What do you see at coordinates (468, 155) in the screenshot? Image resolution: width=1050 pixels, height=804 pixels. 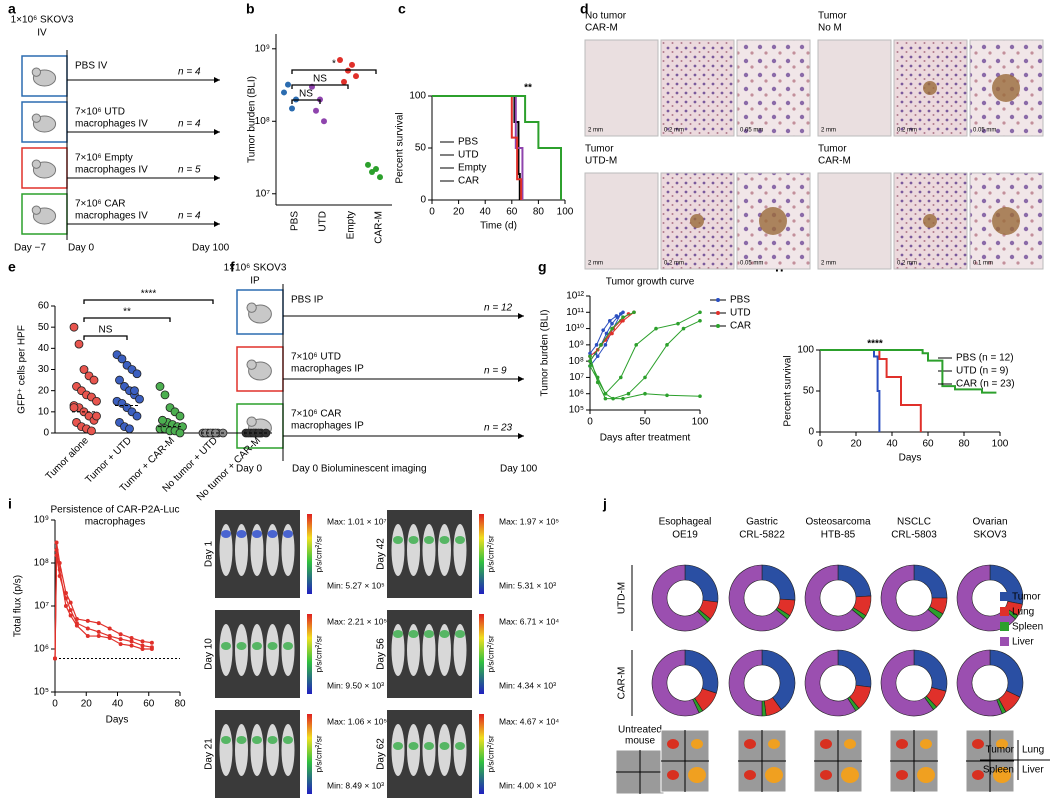 I see `legend-label: UTD` at bounding box center [468, 155].